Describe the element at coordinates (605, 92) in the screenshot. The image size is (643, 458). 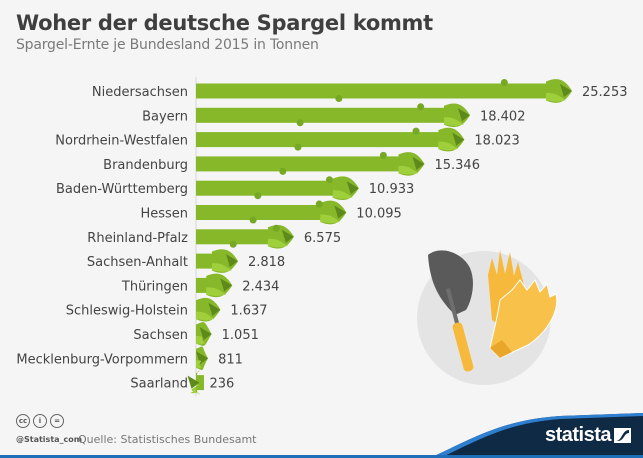
I see `value-label: 25.253` at that location.